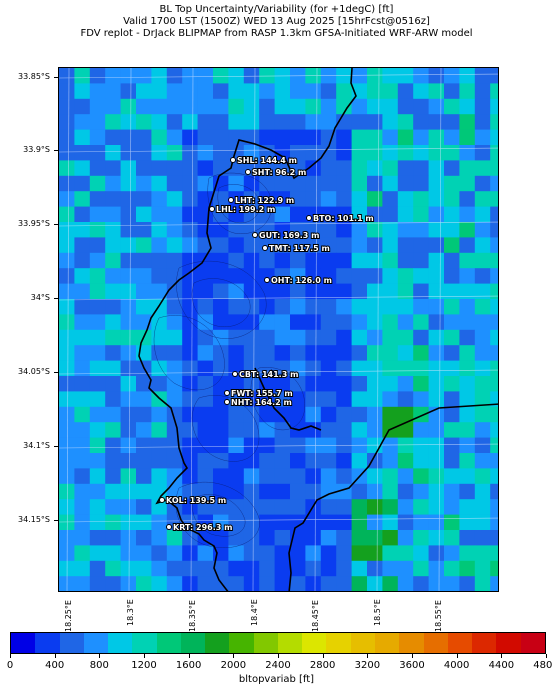  I want to click on station-marker-kol, so click(162, 500).